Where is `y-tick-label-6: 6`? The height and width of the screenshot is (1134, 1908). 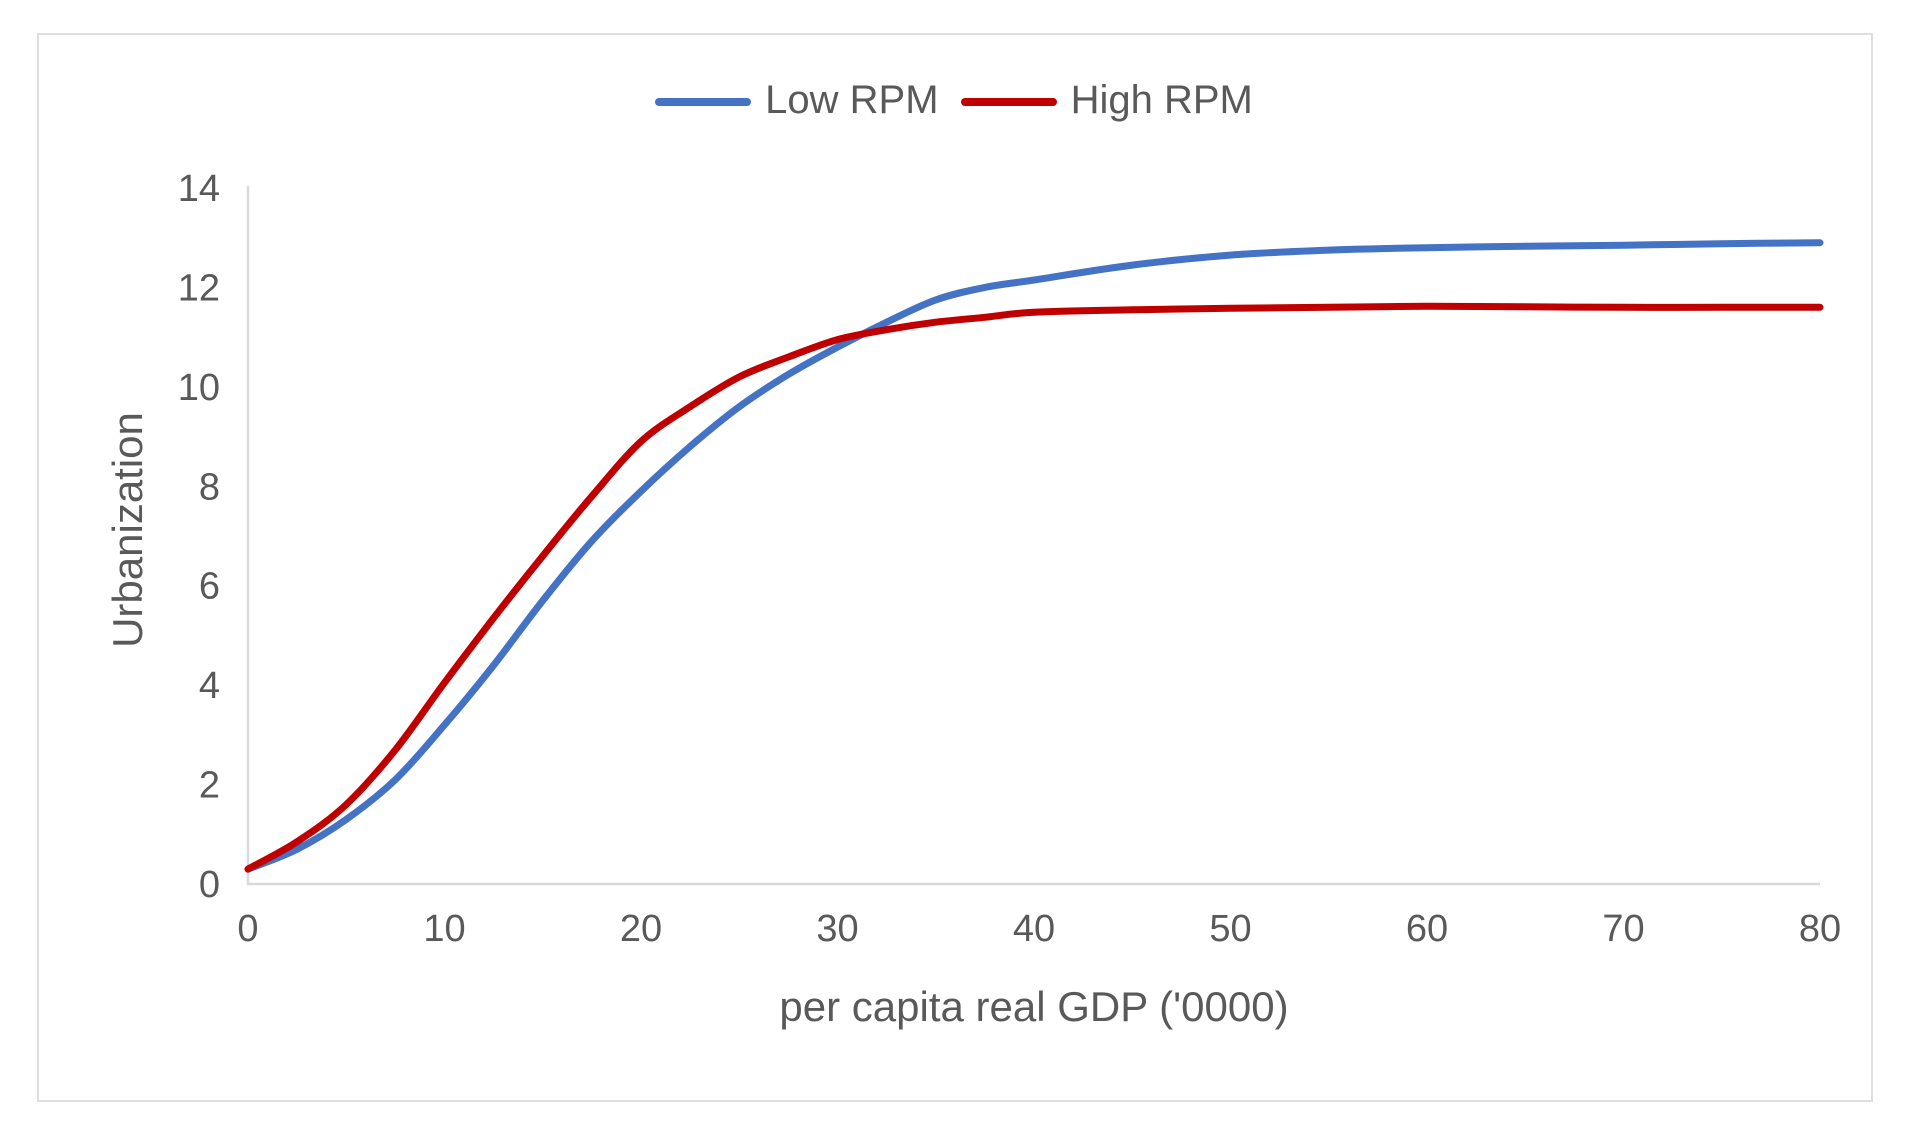 y-tick-label-6: 6 is located at coordinates (209, 587).